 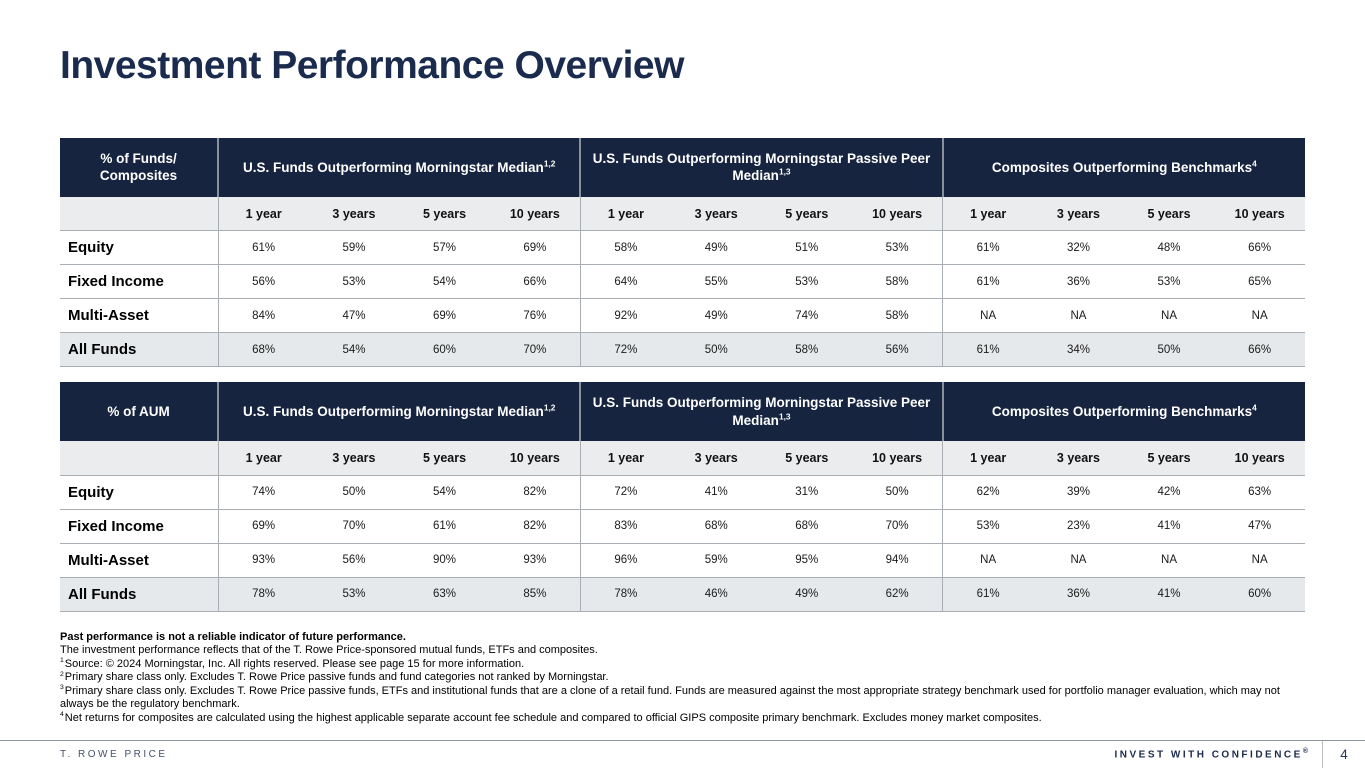 What do you see at coordinates (139, 412) in the screenshot?
I see `table-corner-label: % of AUM` at bounding box center [139, 412].